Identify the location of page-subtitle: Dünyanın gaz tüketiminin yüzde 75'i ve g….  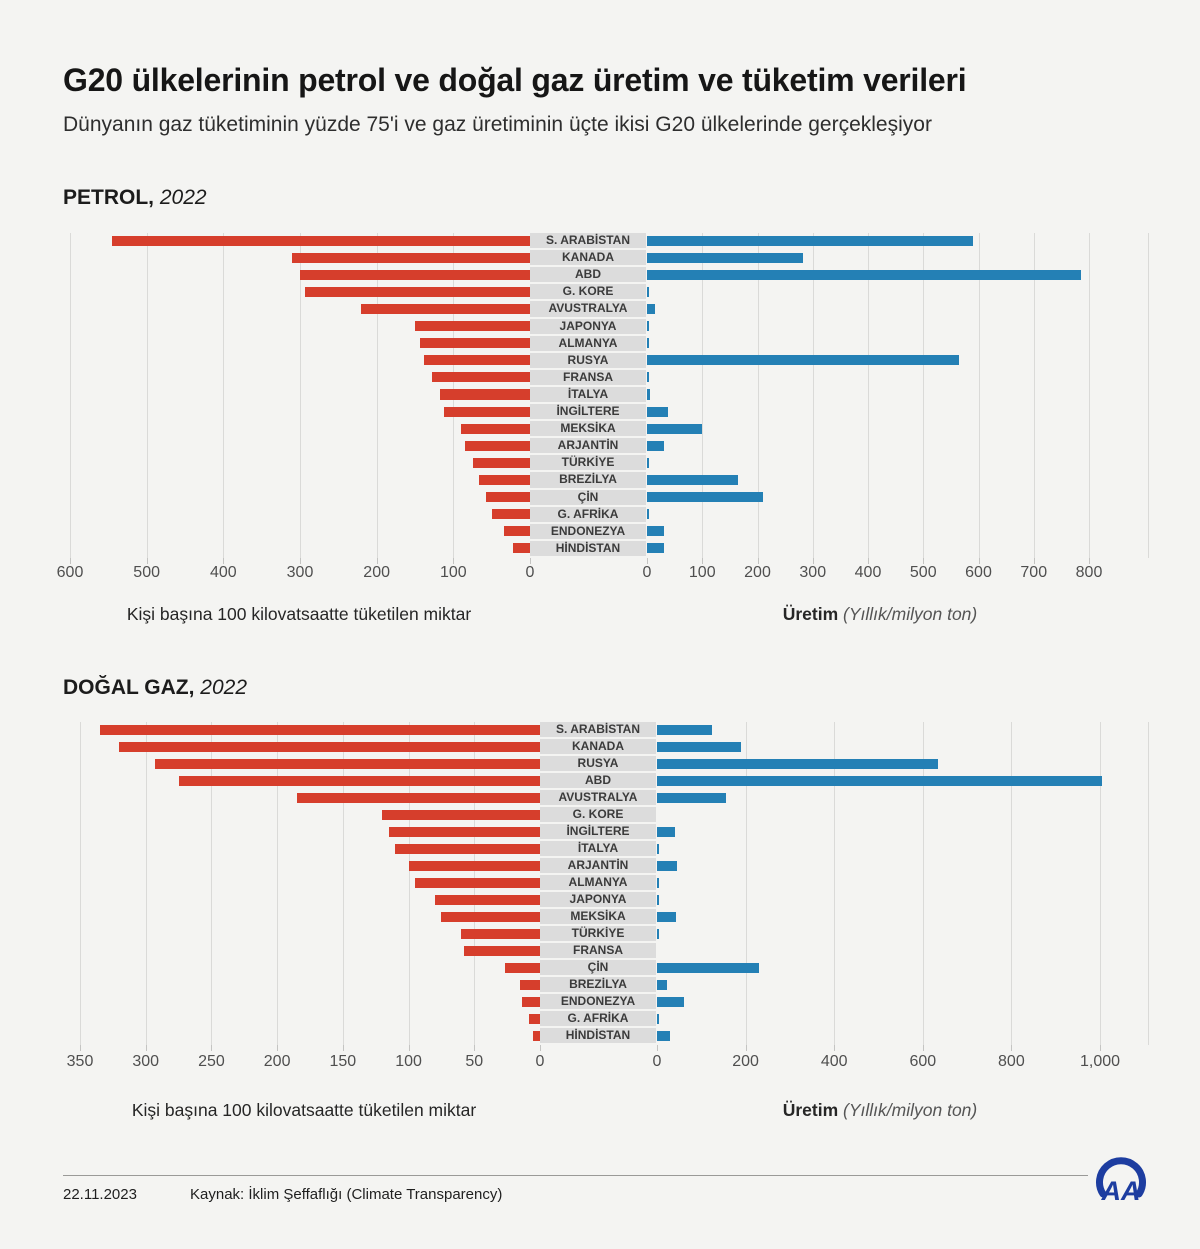
(497, 124).